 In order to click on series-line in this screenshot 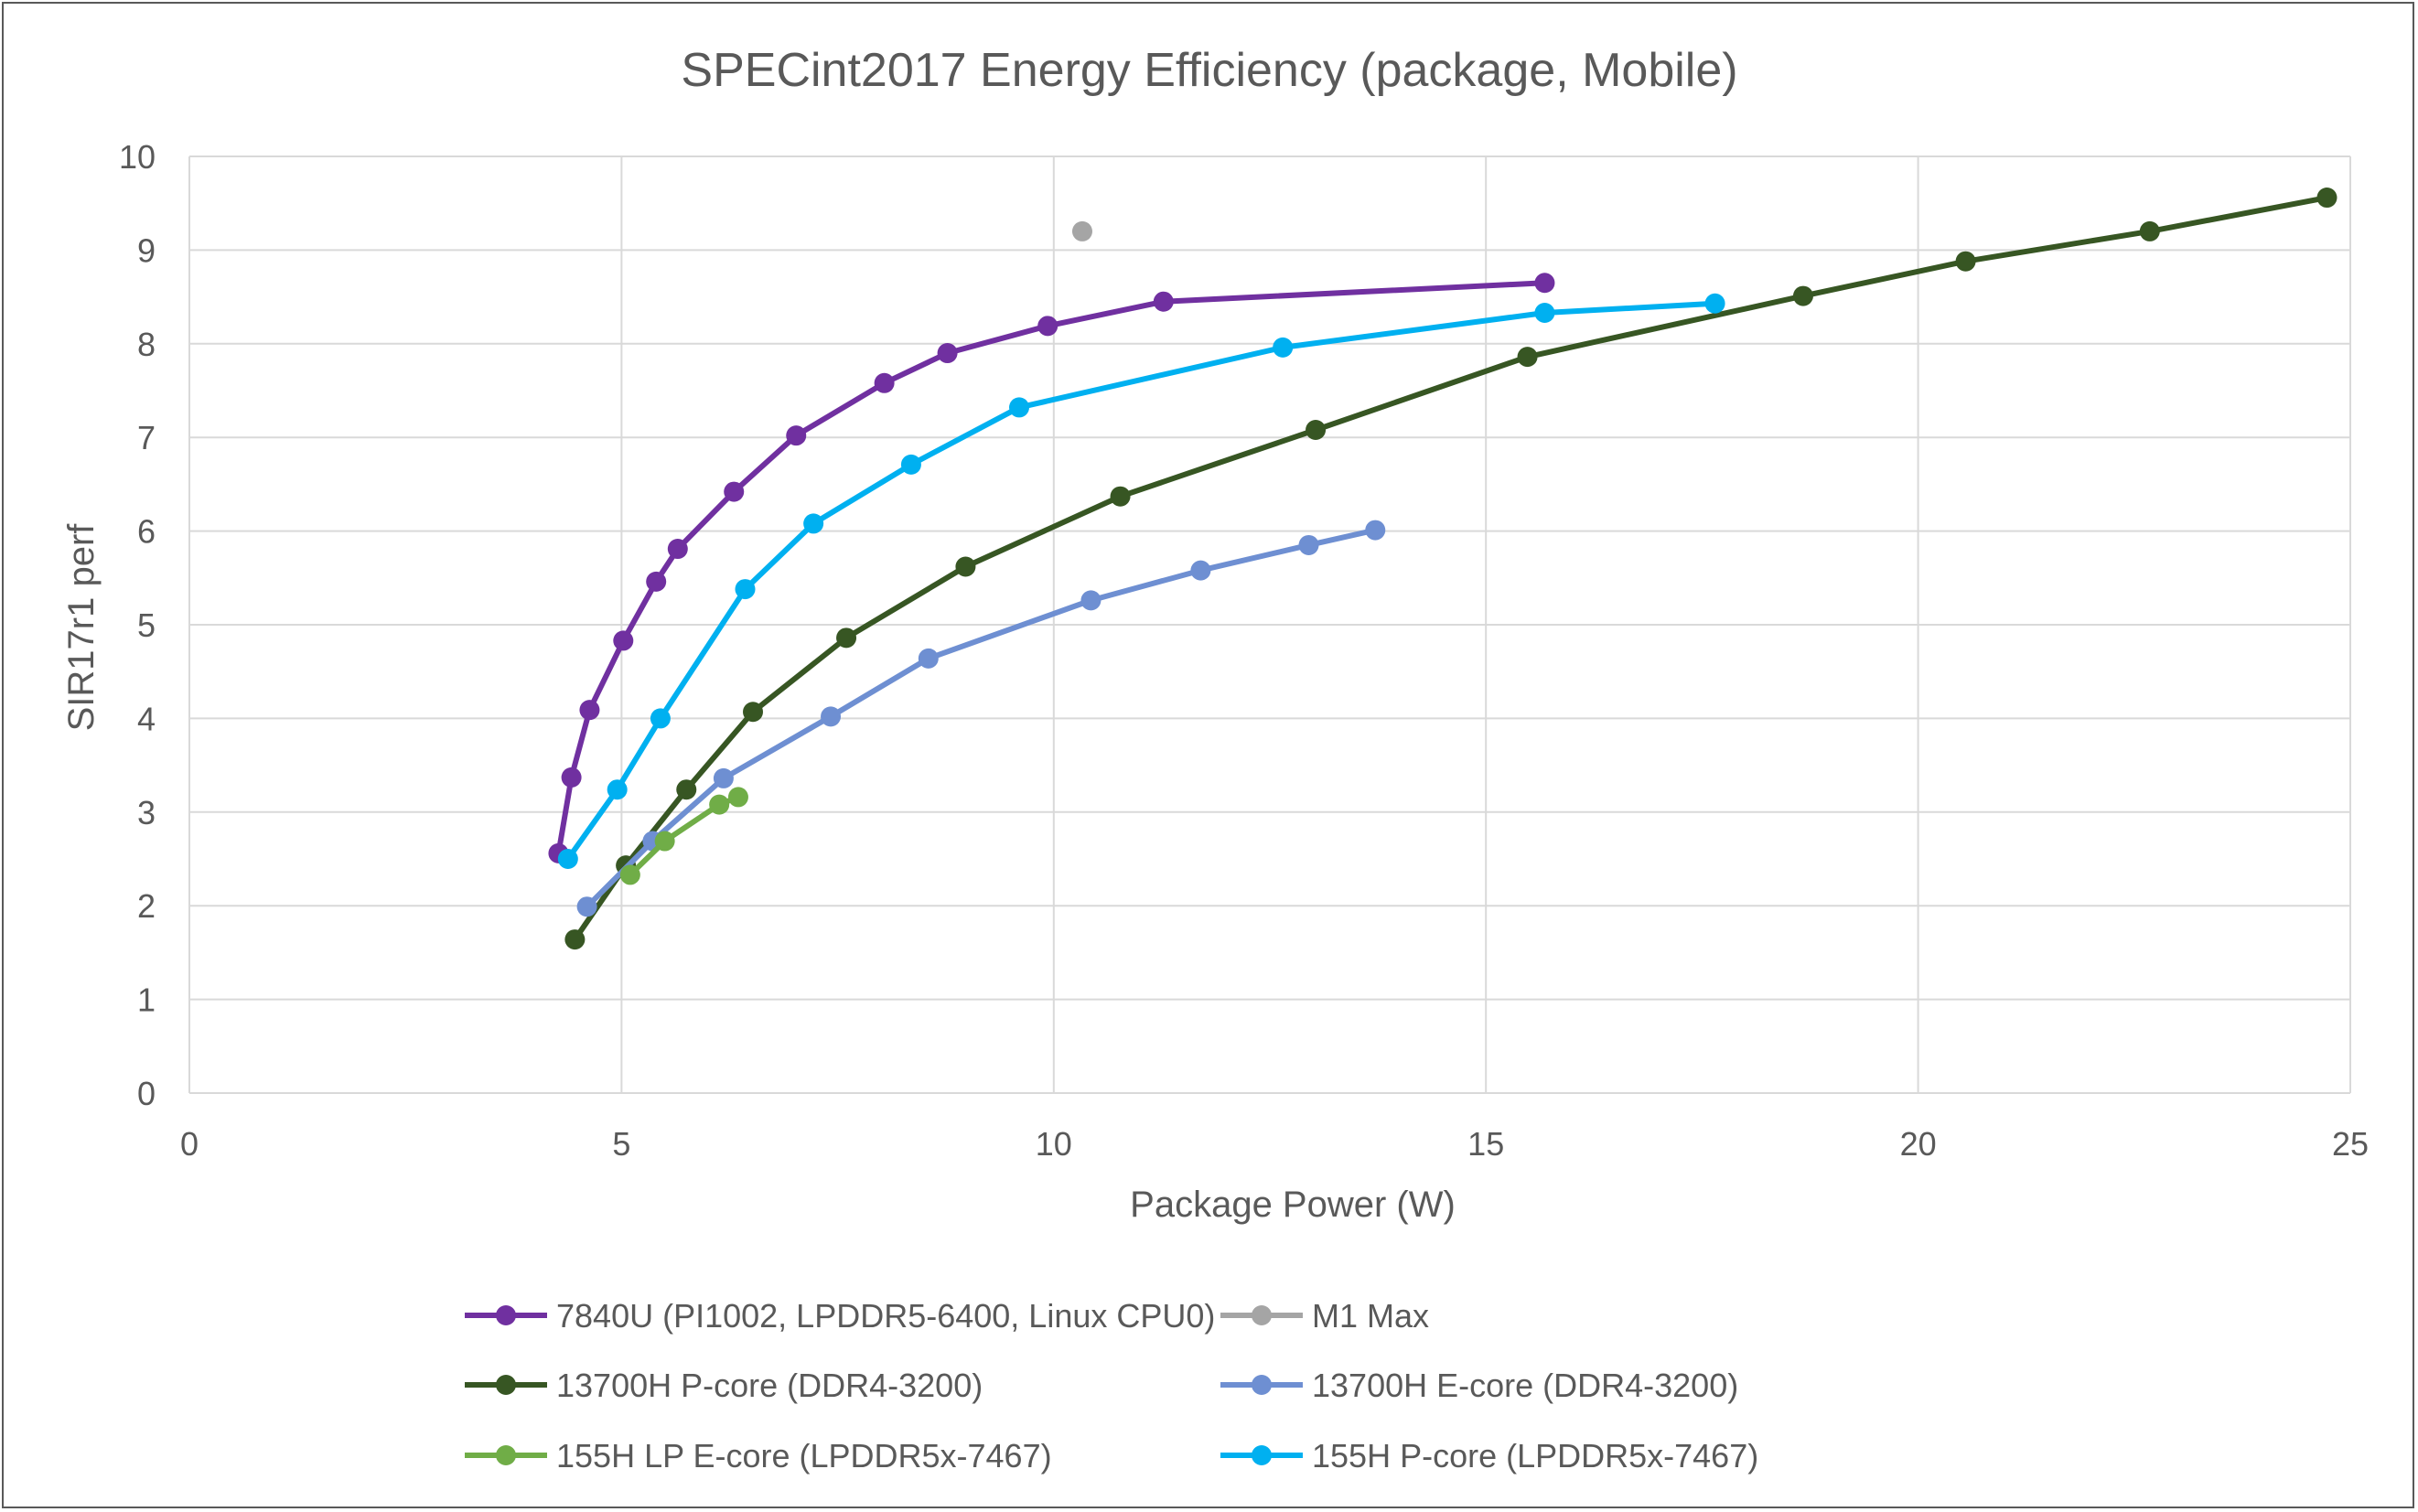, I will do `click(684, 835)`.